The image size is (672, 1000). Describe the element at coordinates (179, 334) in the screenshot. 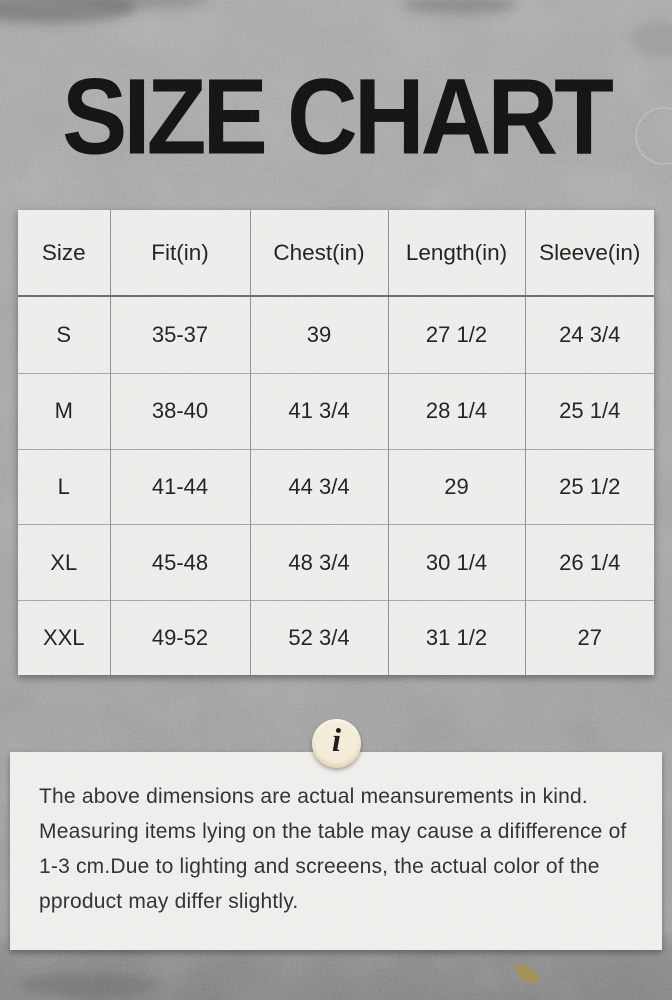

I see `measurement-cell: 35-37` at that location.